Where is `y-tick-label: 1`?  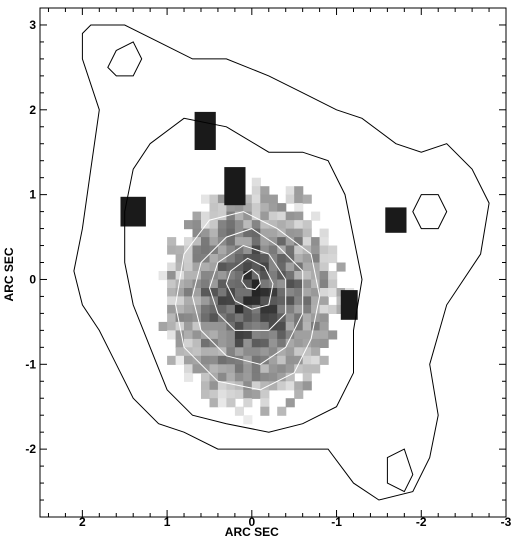 y-tick-label: 1 is located at coordinates (32, 195).